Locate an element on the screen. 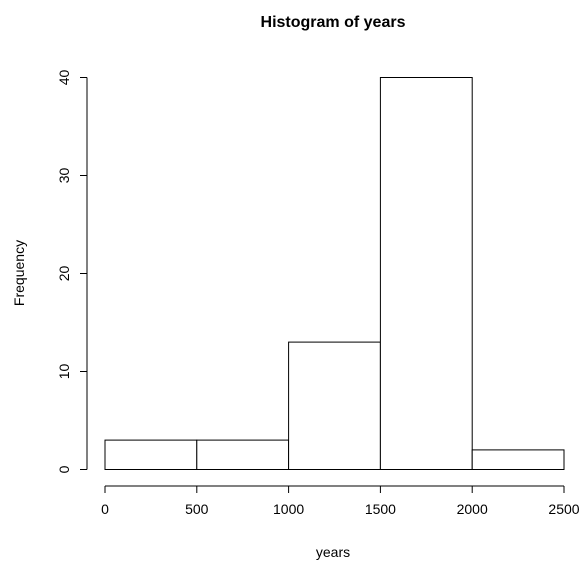 The height and width of the screenshot is (563, 582). x-tick-label-5: 2500 is located at coordinates (563, 509).